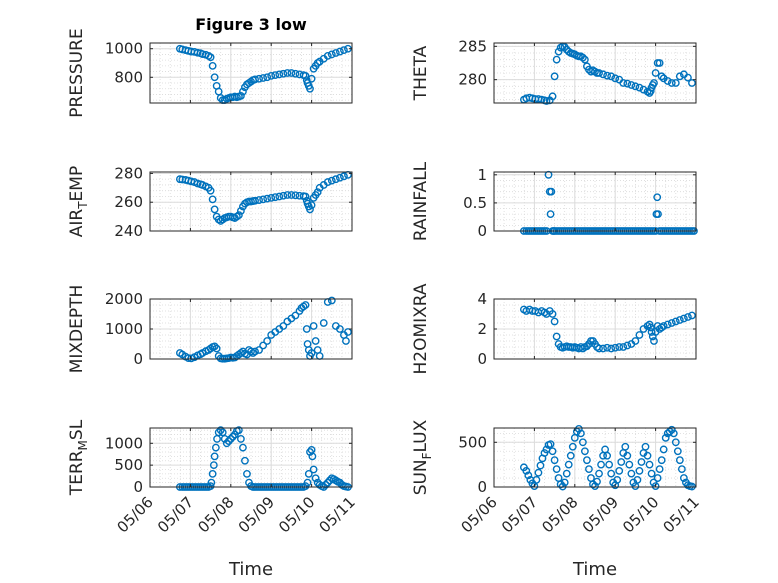 The height and width of the screenshot is (583, 778). What do you see at coordinates (124, 49) in the screenshot?
I see `y-tick-label: 1000` at bounding box center [124, 49].